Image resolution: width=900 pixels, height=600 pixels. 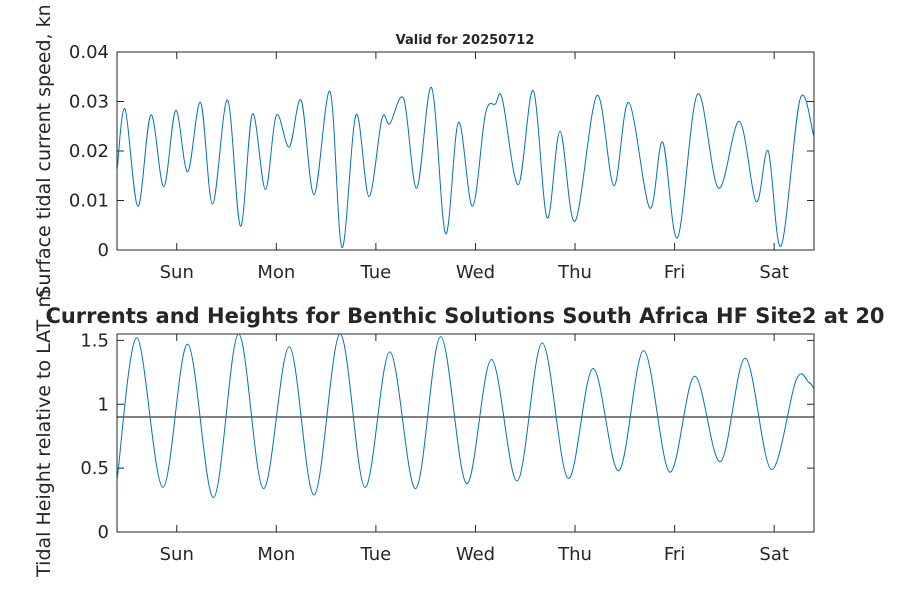 What do you see at coordinates (177, 272) in the screenshot?
I see `speed-x-tick-label: Sun` at bounding box center [177, 272].